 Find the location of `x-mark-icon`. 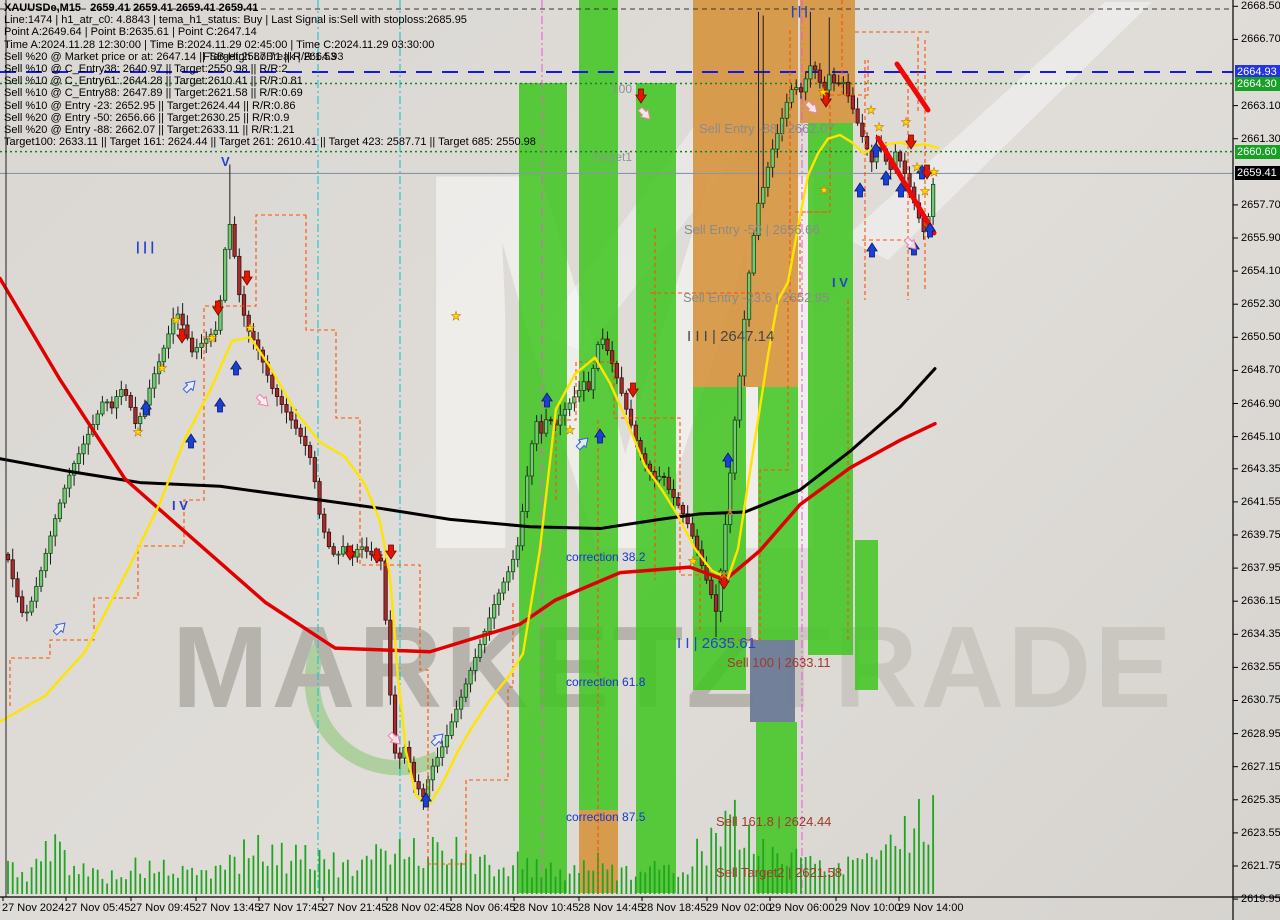

x-mark-icon is located at coordinates (724, 575).